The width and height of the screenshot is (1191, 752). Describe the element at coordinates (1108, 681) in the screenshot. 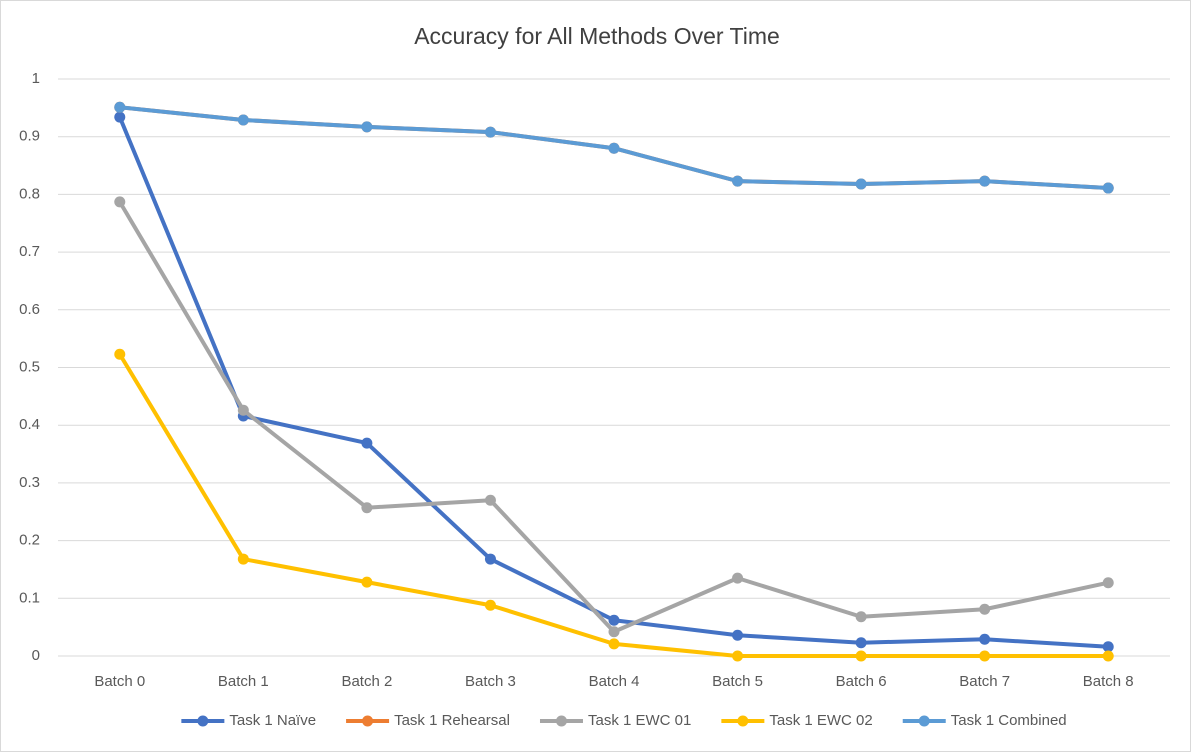

I see `x-tick-label: Batch 8` at that location.